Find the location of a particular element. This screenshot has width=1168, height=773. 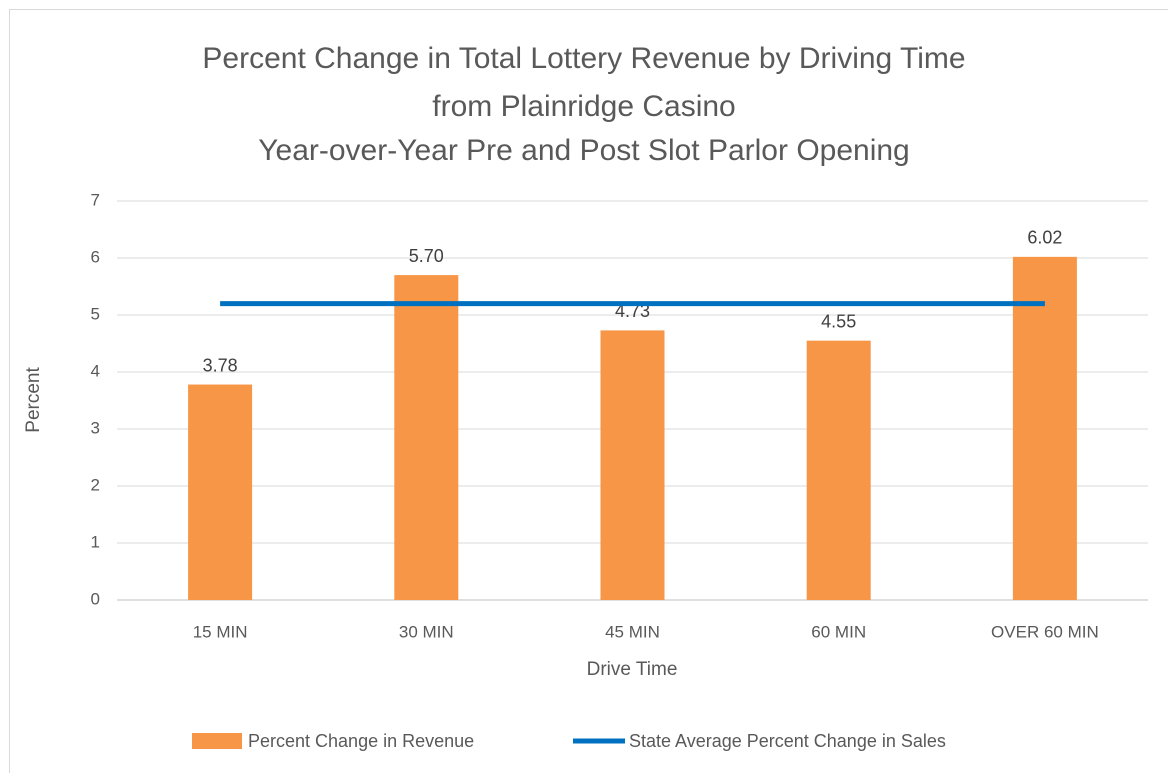

y-tick-label: 6 is located at coordinates (95, 256).